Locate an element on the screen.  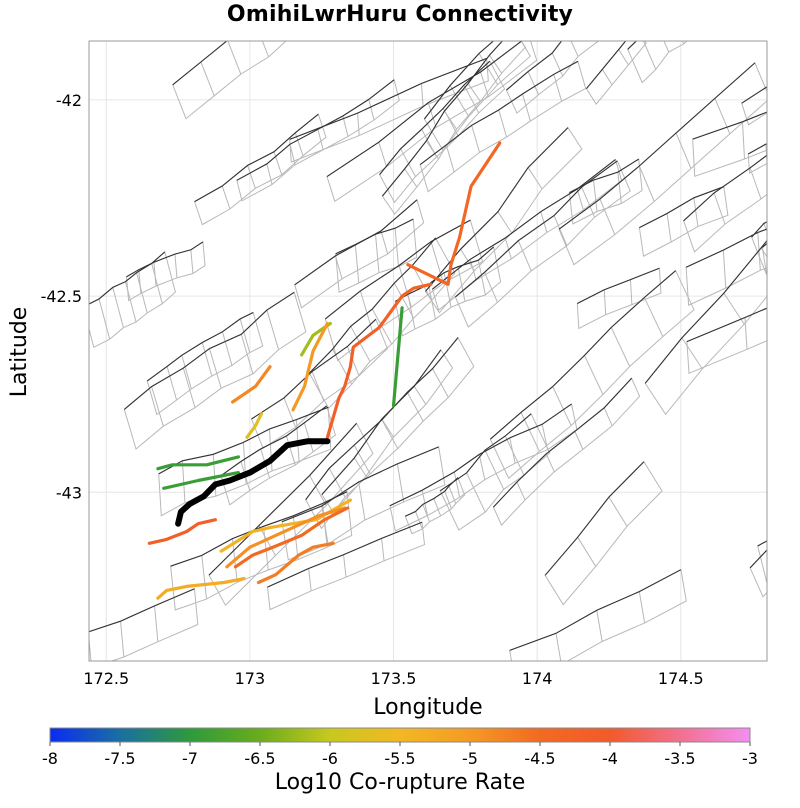
x-tick-label: 173 is located at coordinates (250, 678).